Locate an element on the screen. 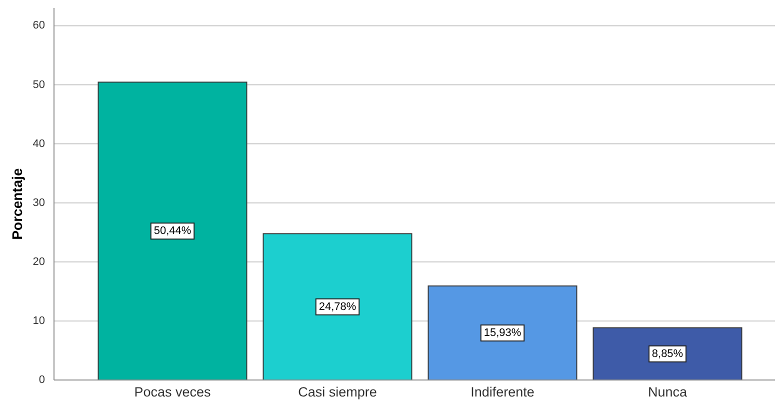  y-tick-label: 0 is located at coordinates (41, 380).